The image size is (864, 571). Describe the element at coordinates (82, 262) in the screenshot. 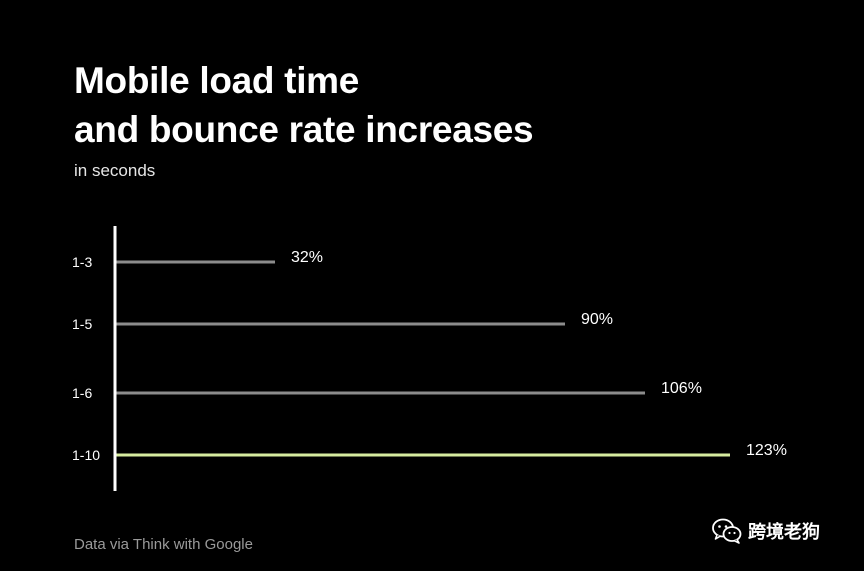

I see `category-label-1-3: 1-3` at that location.